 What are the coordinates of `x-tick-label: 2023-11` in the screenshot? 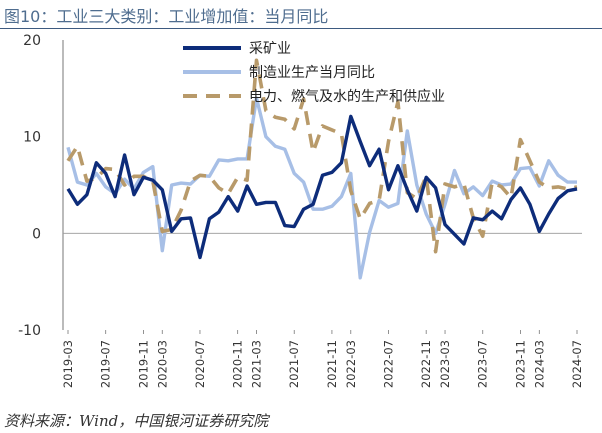 It's located at (520, 364).